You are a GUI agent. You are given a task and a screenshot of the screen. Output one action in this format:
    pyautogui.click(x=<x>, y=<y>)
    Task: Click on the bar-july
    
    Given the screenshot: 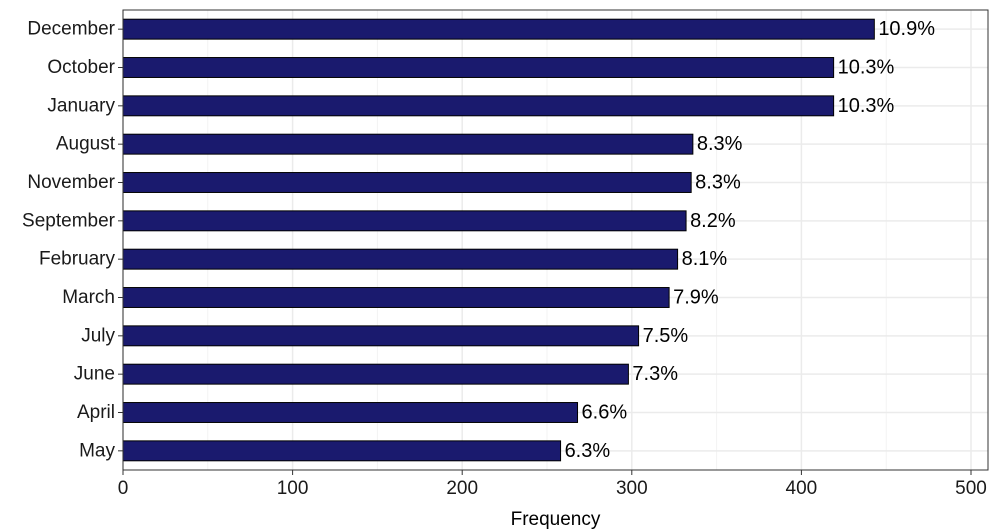 What is the action you would take?
    pyautogui.click(x=381, y=336)
    